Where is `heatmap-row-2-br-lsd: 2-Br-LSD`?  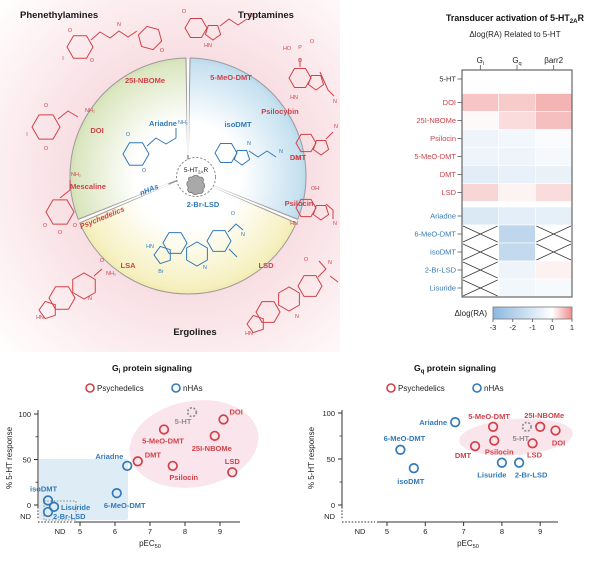
heatmap-row-2-br-lsd: 2-Br-LSD is located at coordinates (499, 270).